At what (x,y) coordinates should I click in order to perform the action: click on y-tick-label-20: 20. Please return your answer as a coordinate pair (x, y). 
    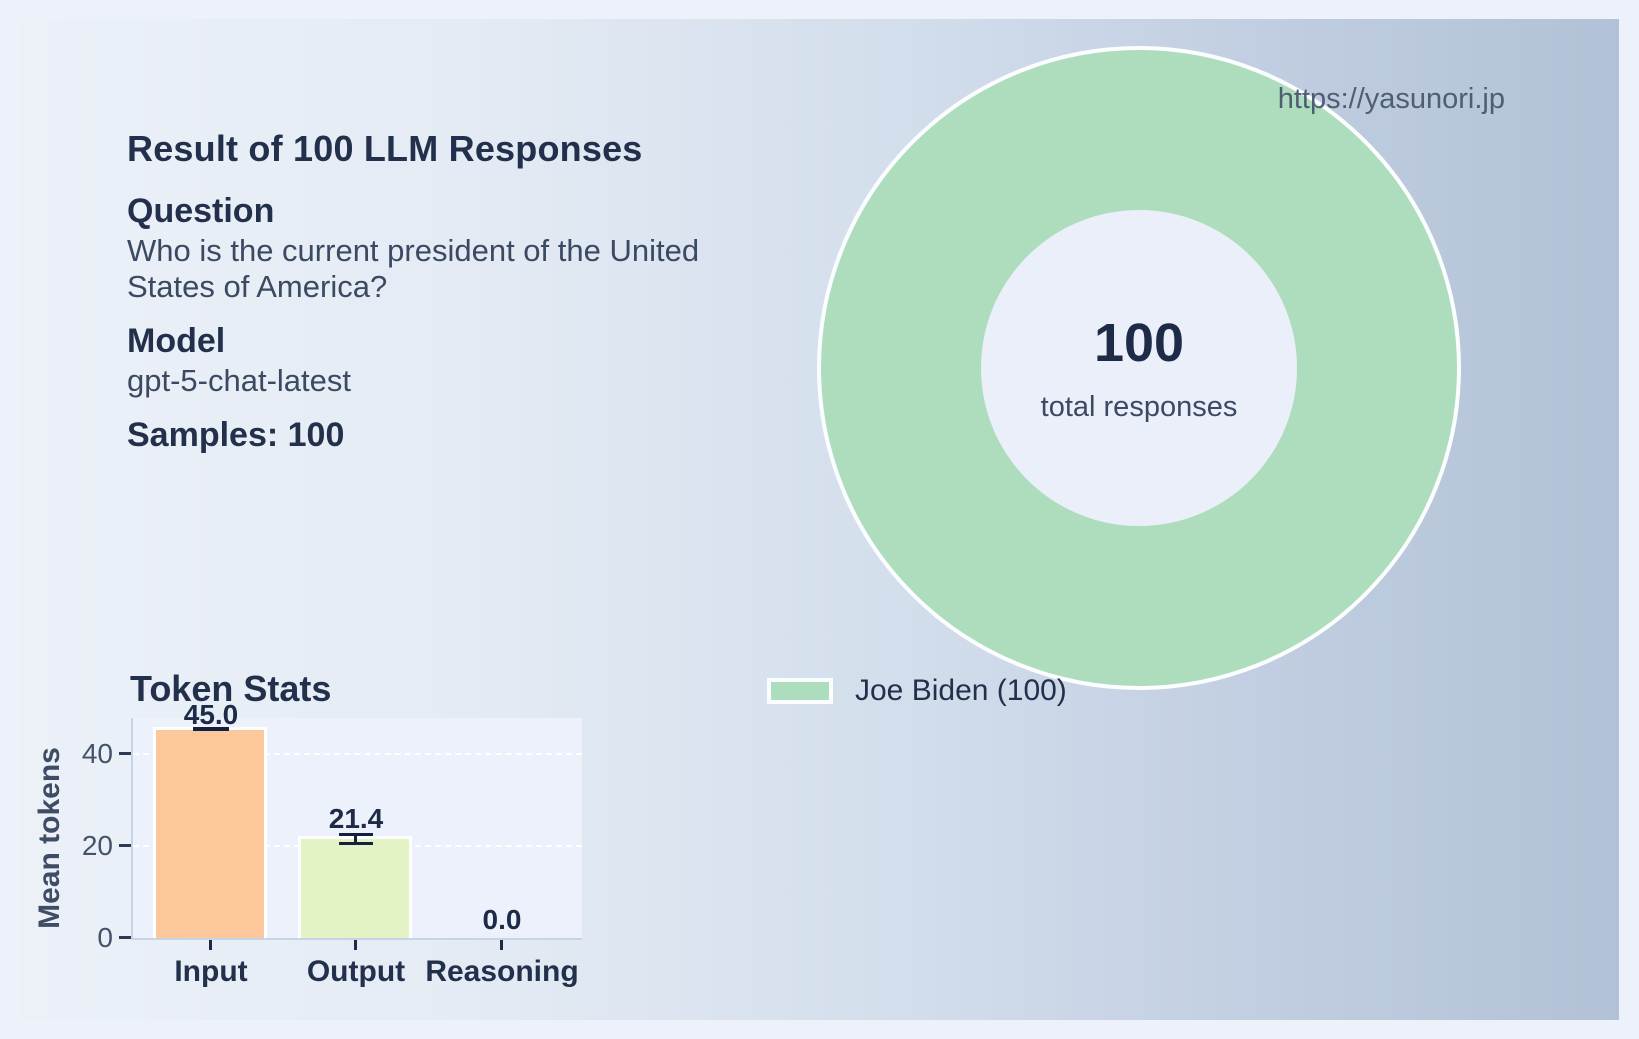
    Looking at the image, I should click on (97, 845).